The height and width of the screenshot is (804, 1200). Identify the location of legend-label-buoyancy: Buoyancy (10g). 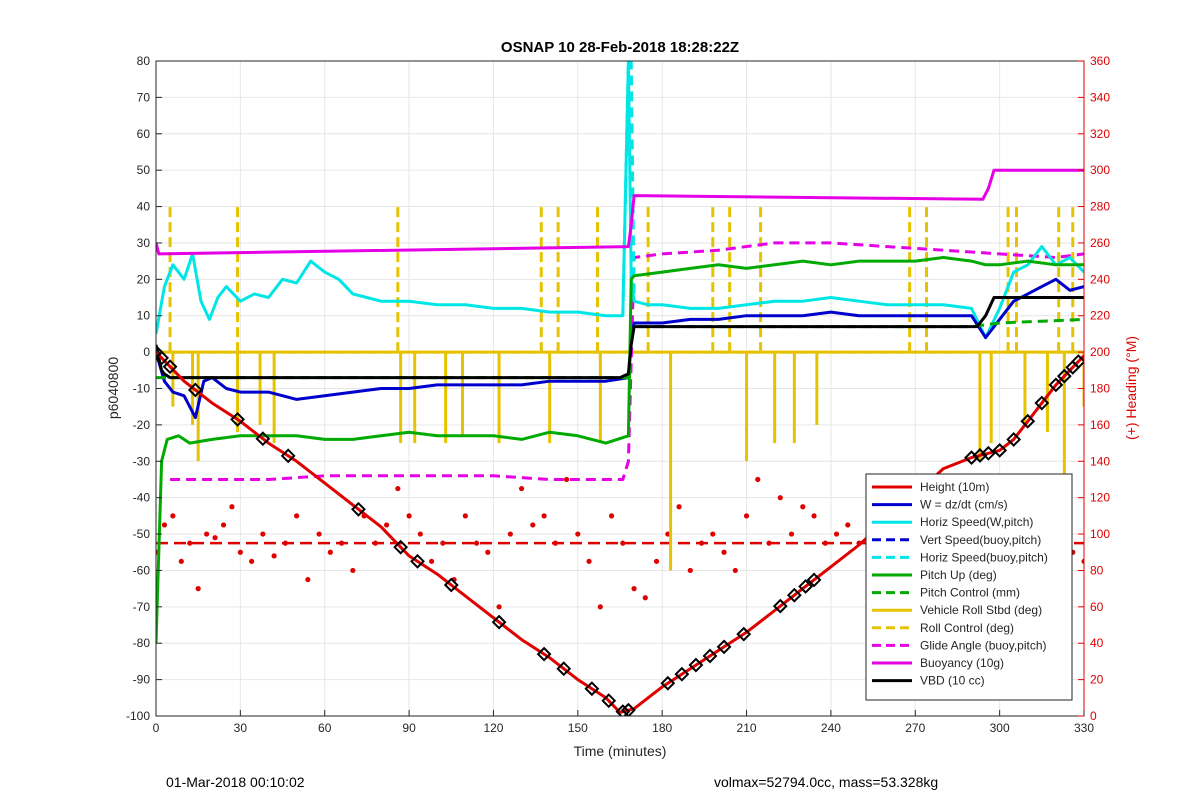
(962, 663).